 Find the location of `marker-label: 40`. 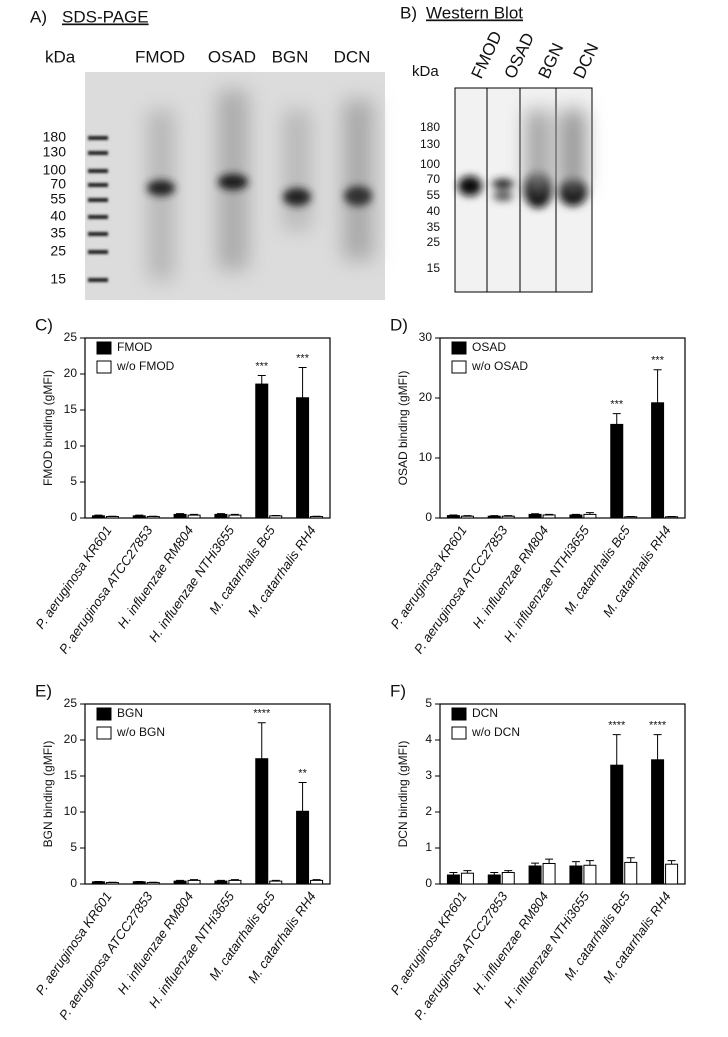

marker-label: 40 is located at coordinates (434, 211).